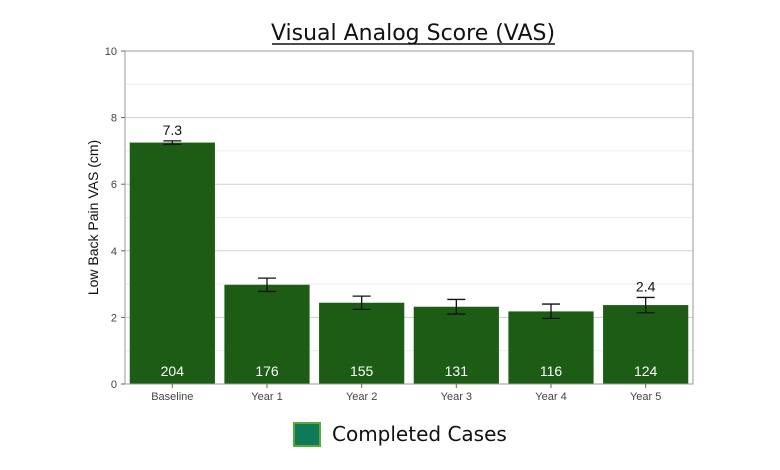 This screenshot has height=470, width=780. I want to click on value-label: 2.4, so click(646, 286).